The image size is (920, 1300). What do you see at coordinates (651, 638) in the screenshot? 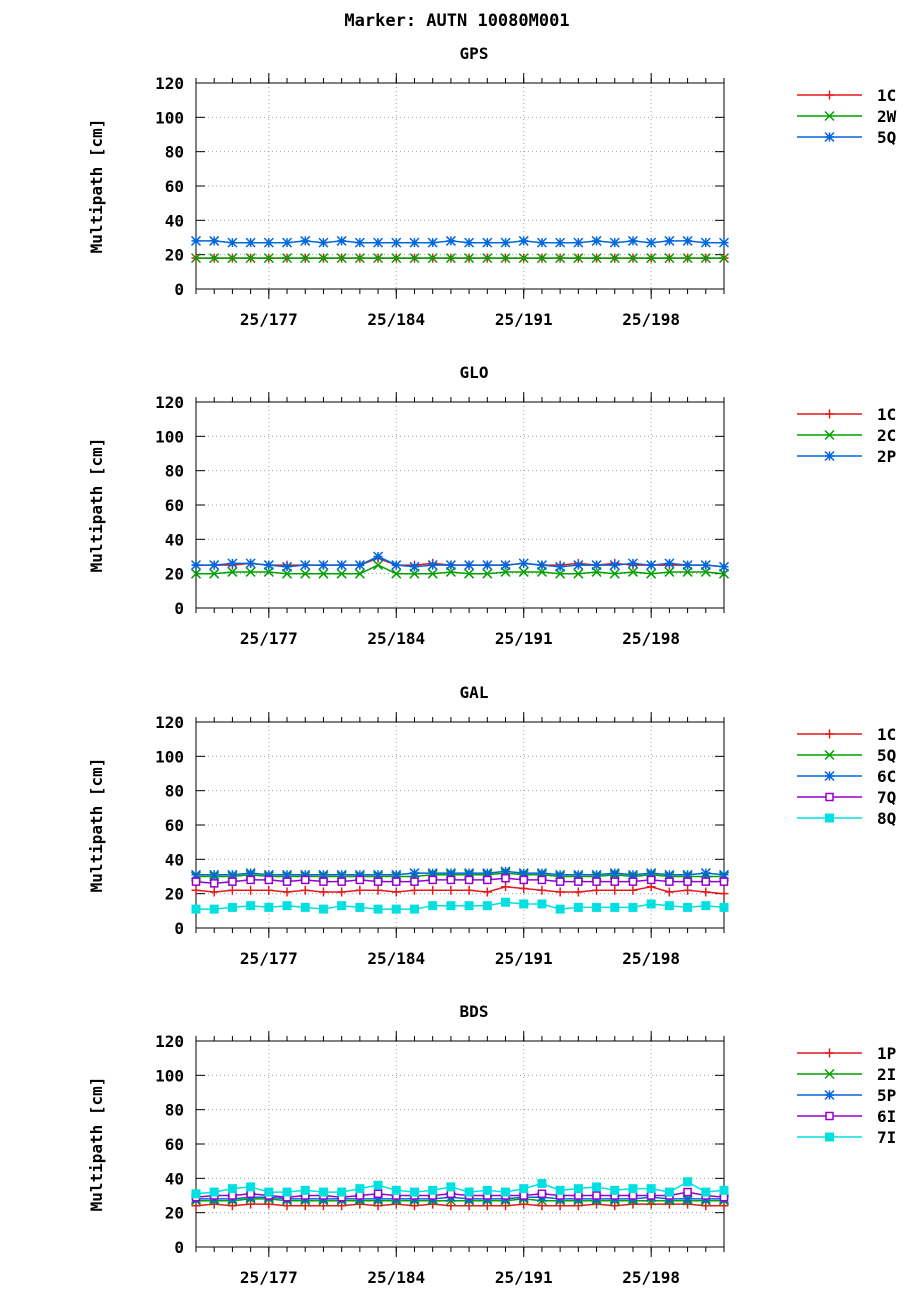
I see `xtick-label: 25/198` at bounding box center [651, 638].